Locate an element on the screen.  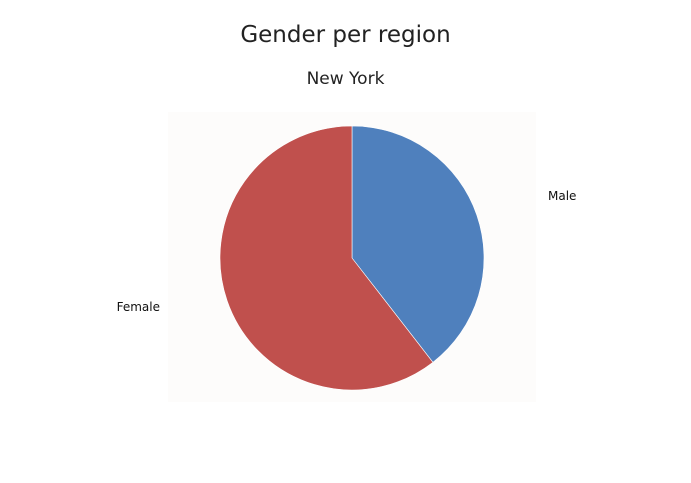
chart-title: Gender per region is located at coordinates (345, 35).